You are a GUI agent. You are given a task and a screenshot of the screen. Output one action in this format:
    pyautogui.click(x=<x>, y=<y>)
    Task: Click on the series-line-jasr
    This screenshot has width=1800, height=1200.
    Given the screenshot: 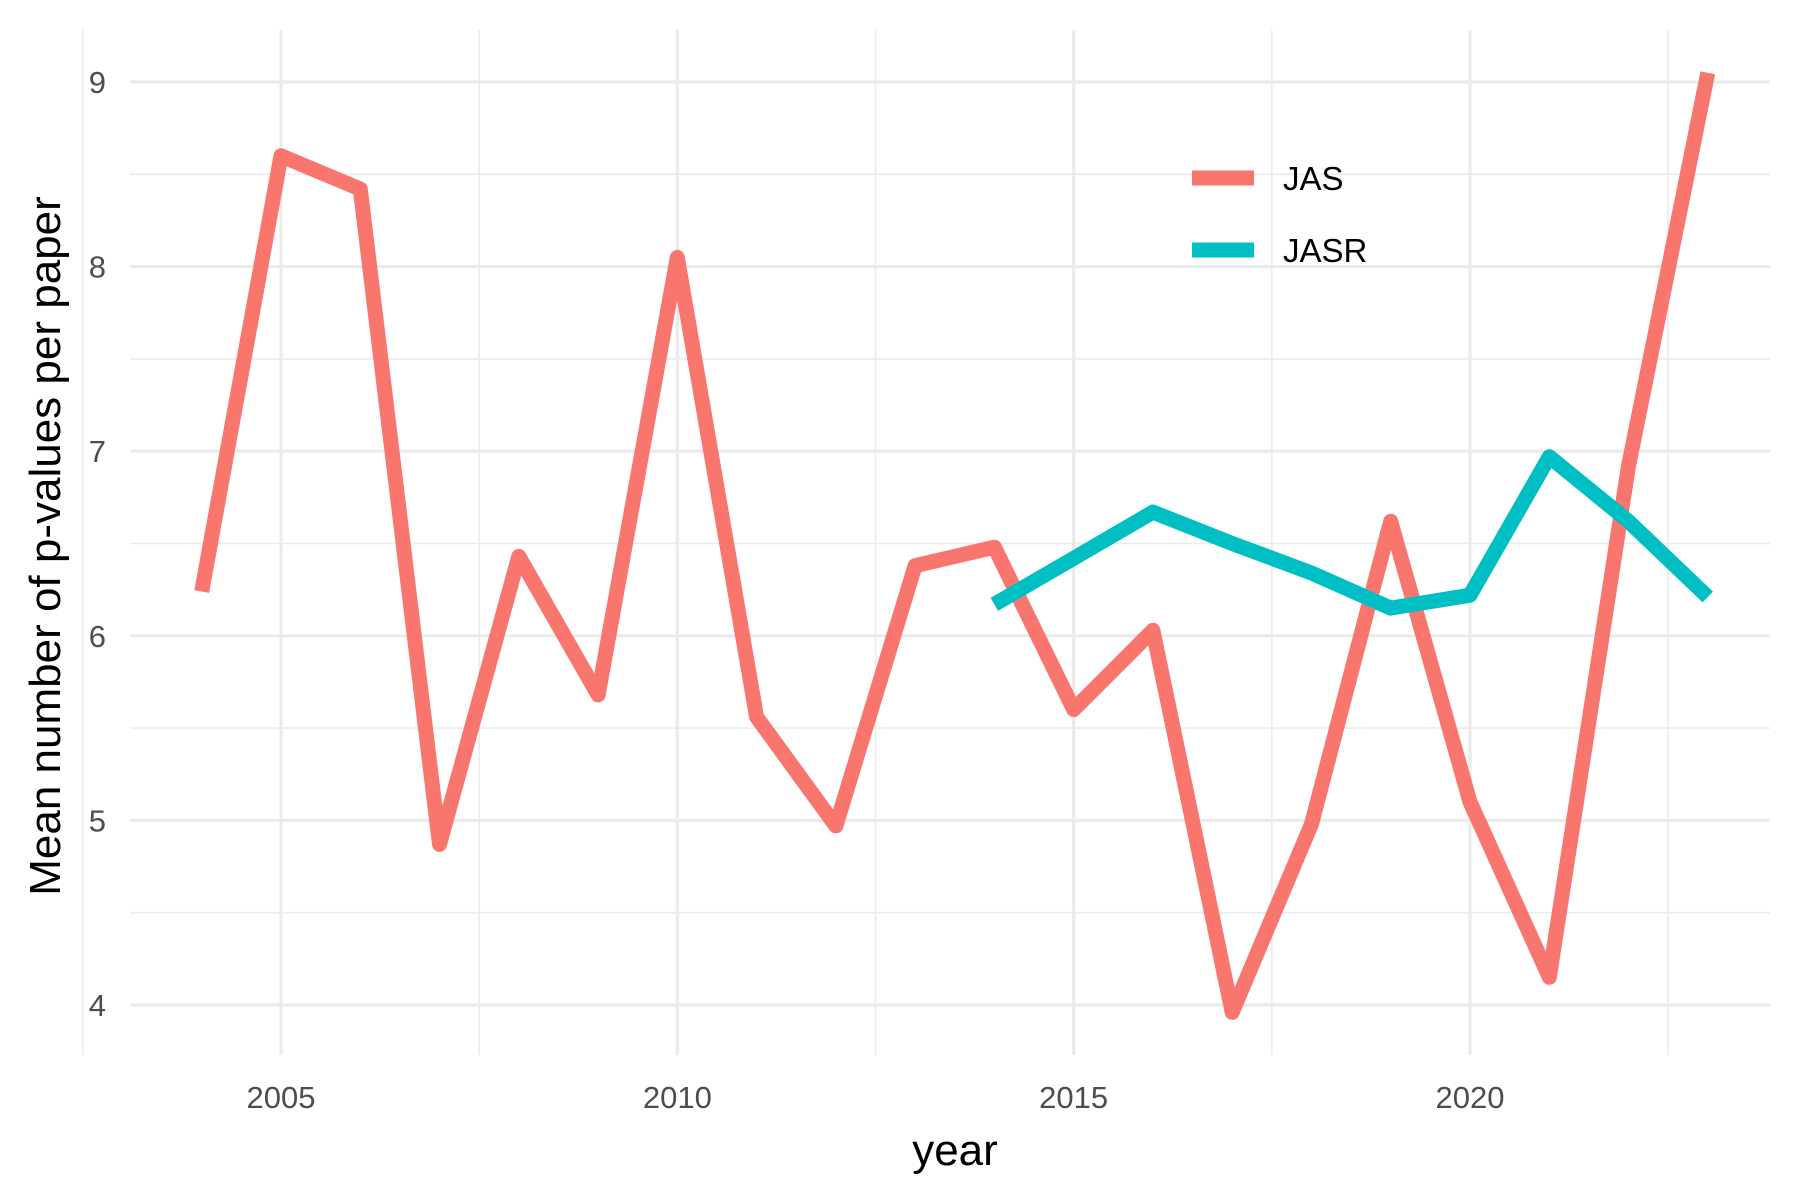 What is the action you would take?
    pyautogui.click(x=1351, y=532)
    